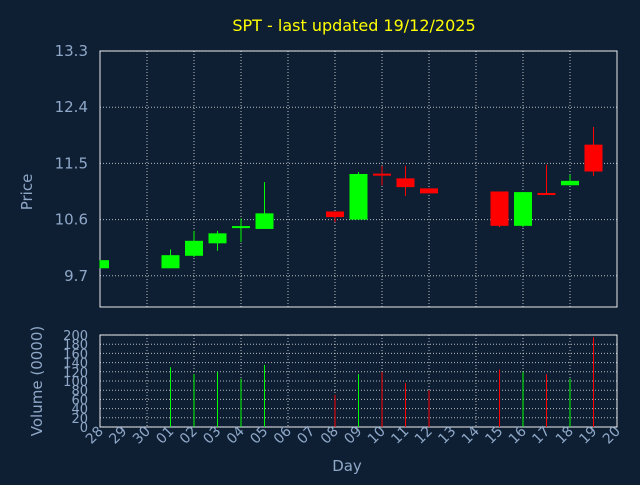 Image resolution: width=640 pixels, height=485 pixels. What do you see at coordinates (71, 220) in the screenshot?
I see `price-tick-label: 10.6` at bounding box center [71, 220].